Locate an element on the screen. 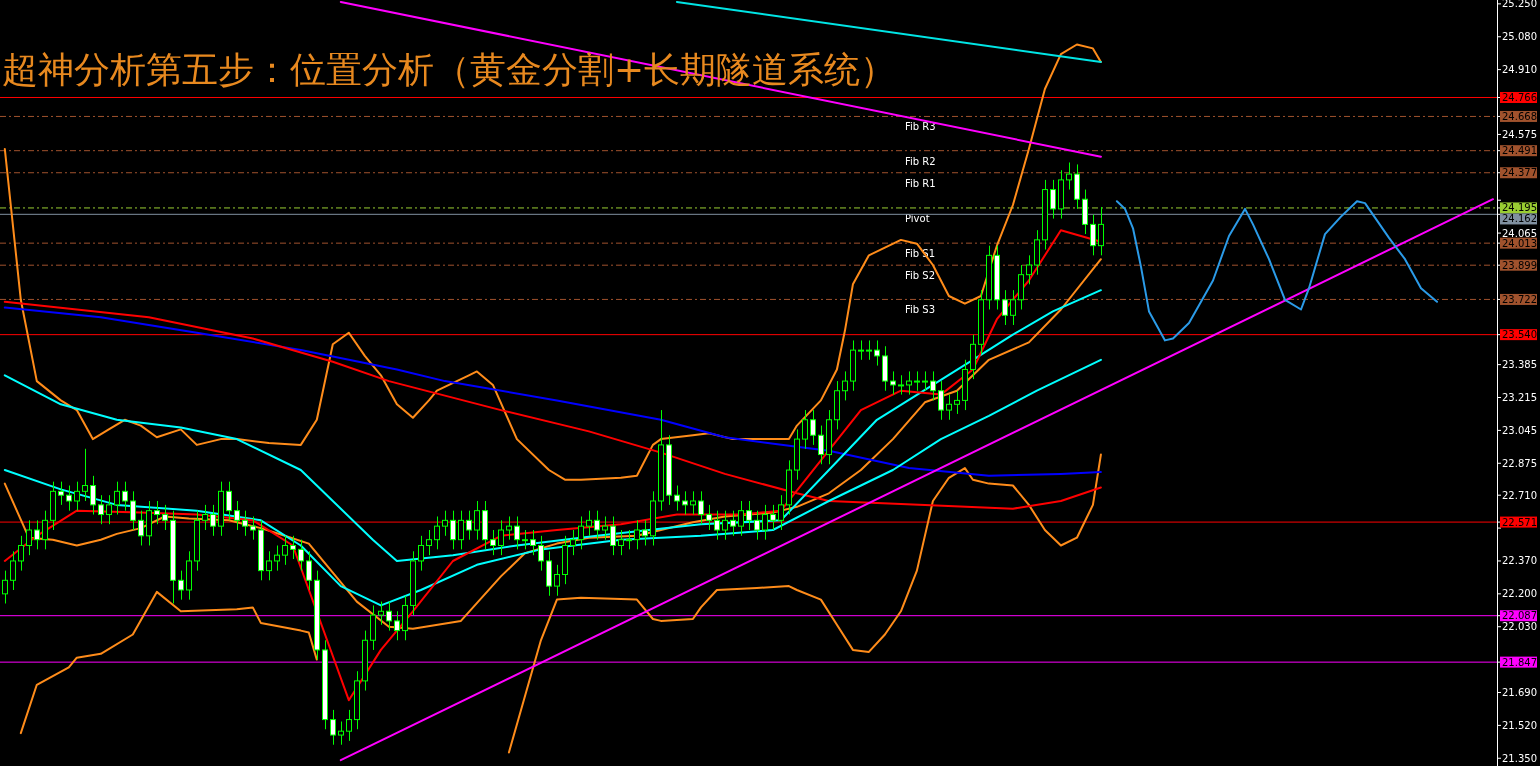  y-tick-label: 22.370 is located at coordinates (1519, 561).